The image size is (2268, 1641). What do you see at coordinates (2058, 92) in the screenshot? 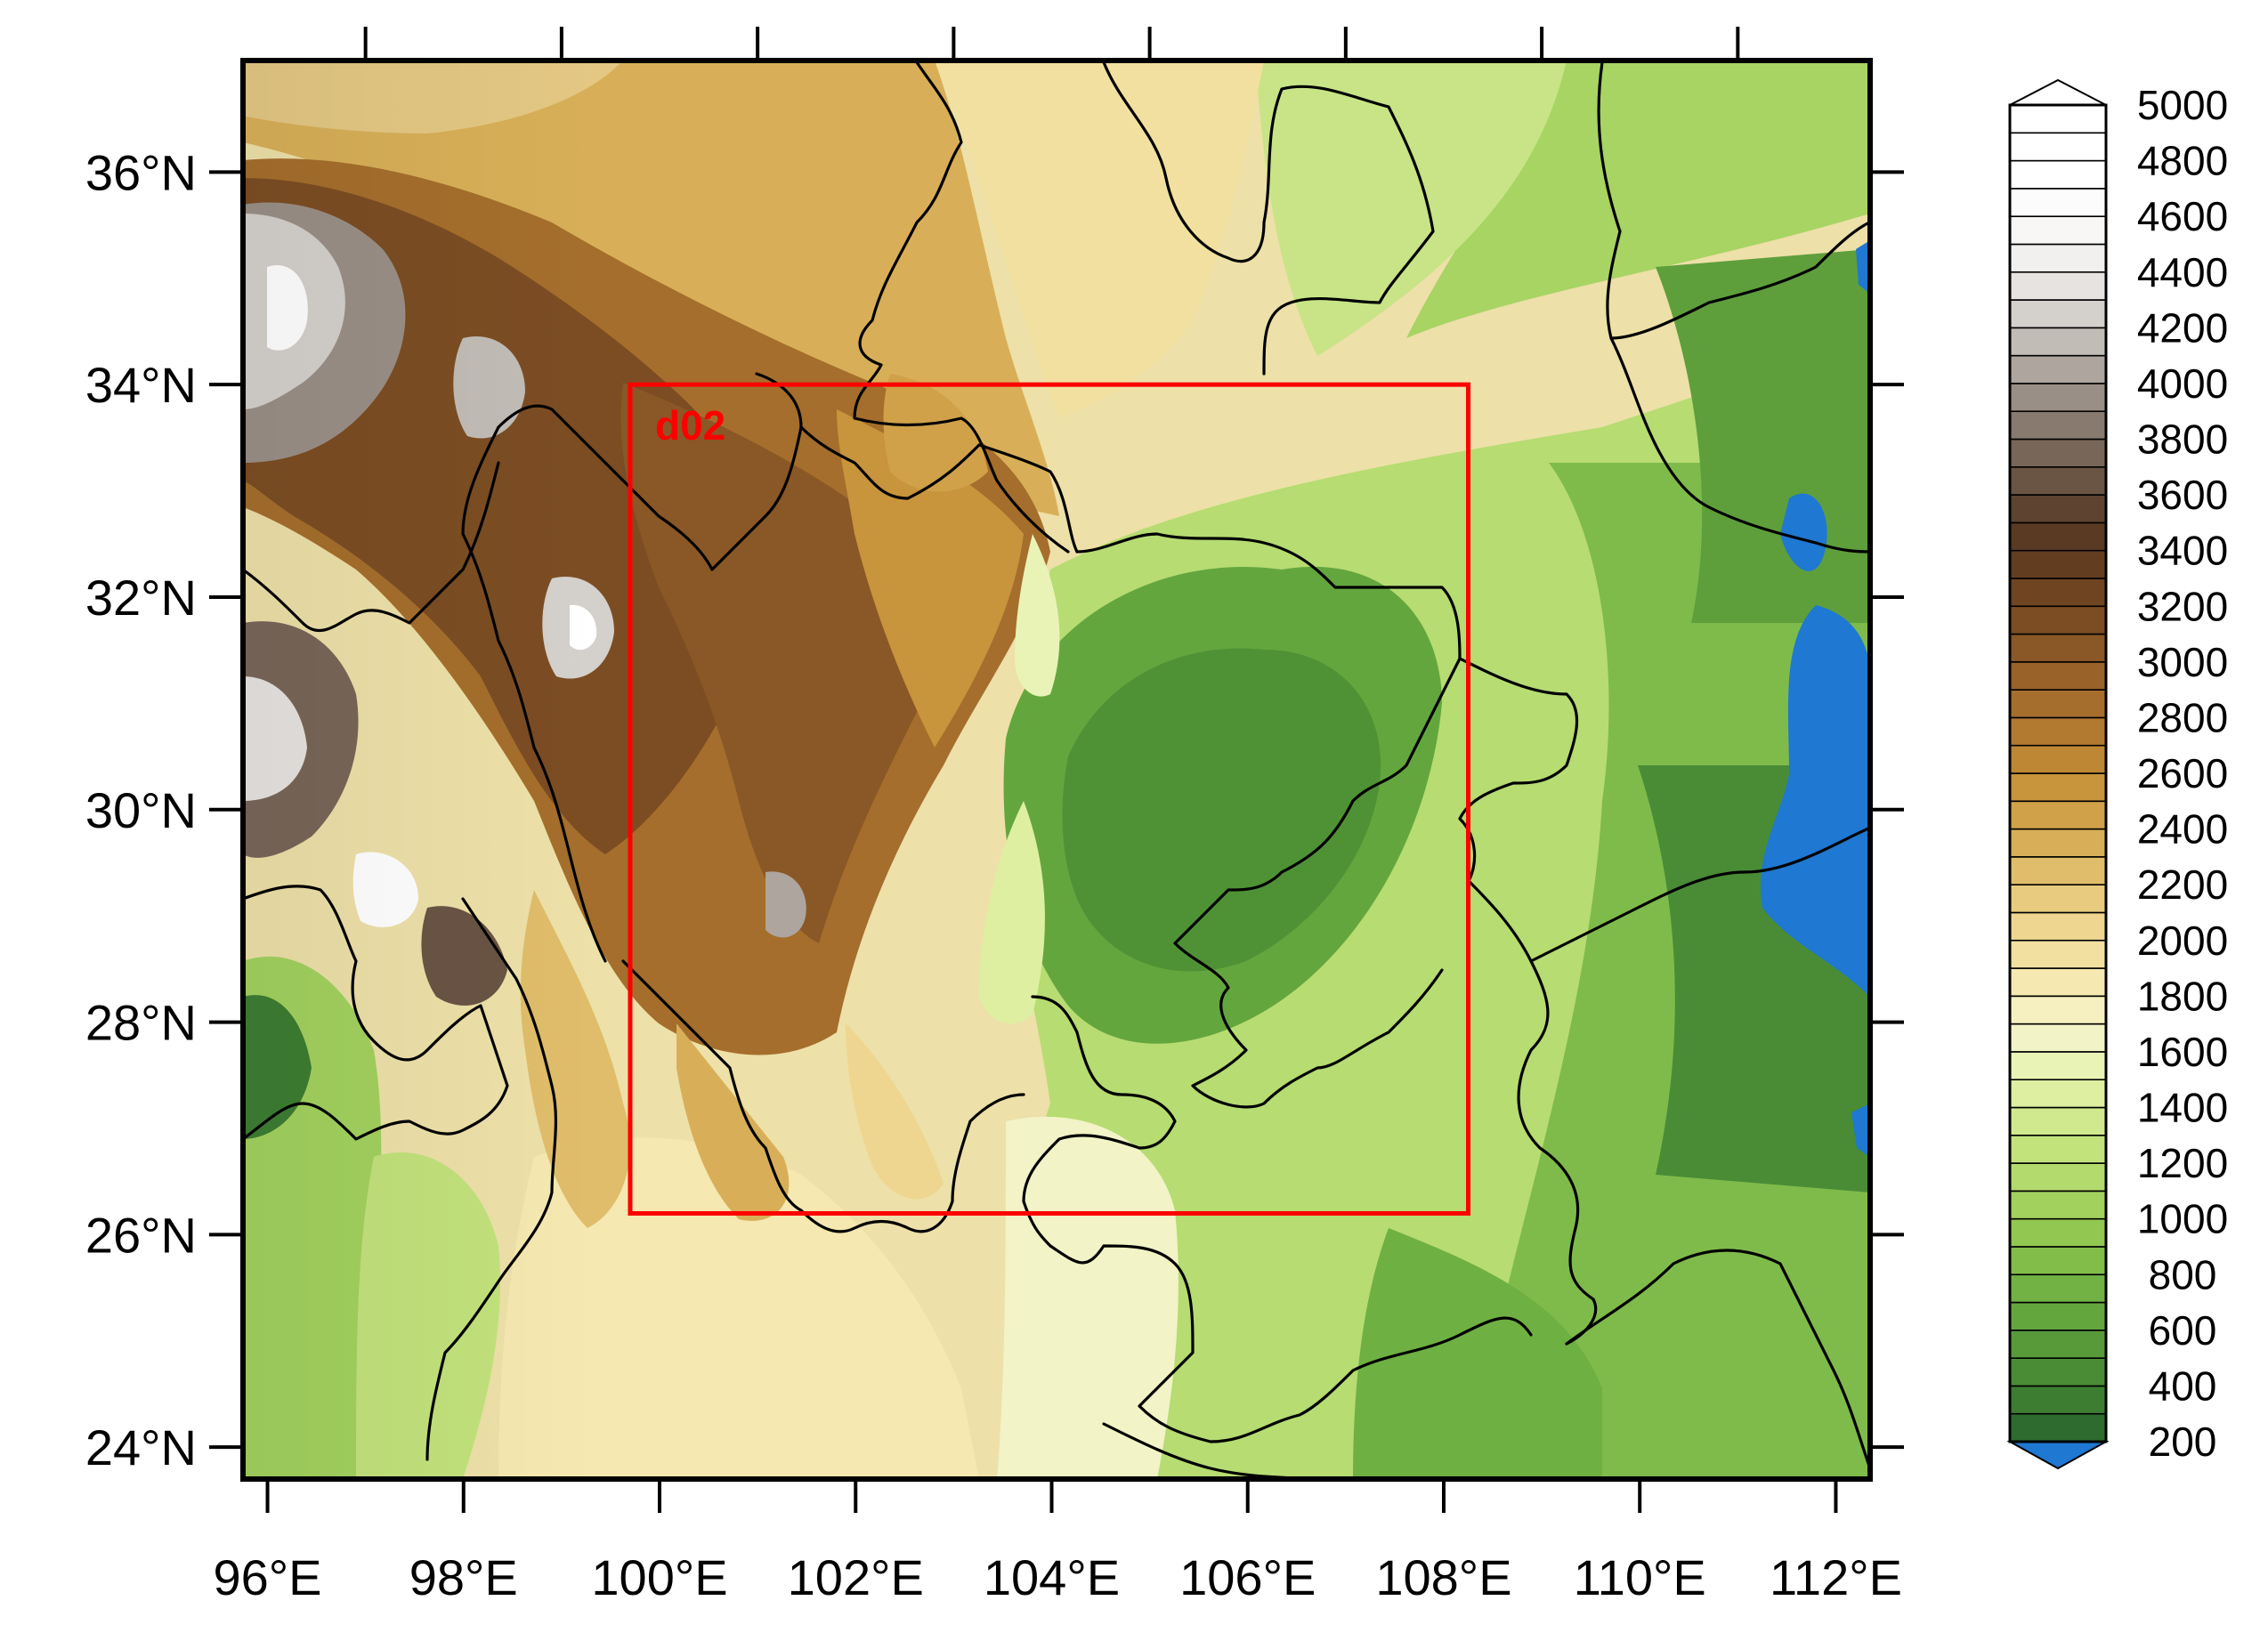
I see `colorbar-above-triangle` at bounding box center [2058, 92].